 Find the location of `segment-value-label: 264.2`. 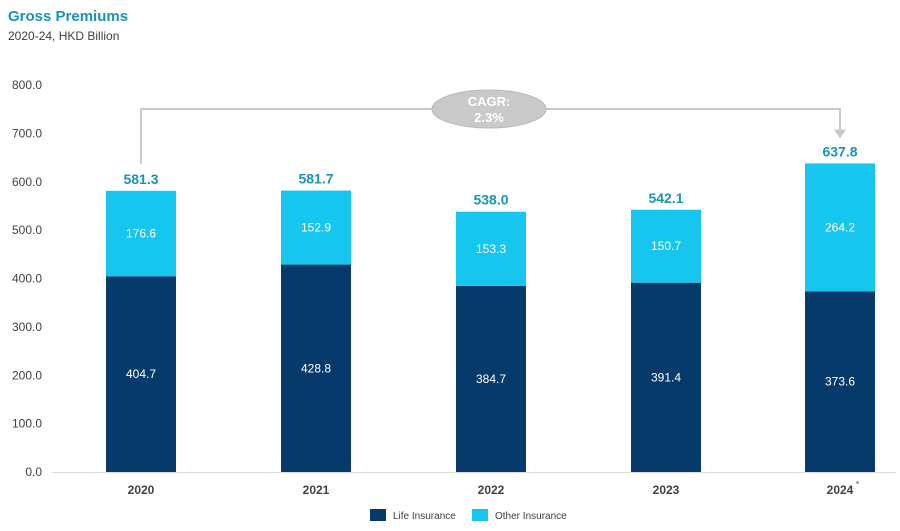

segment-value-label: 264.2 is located at coordinates (840, 227).